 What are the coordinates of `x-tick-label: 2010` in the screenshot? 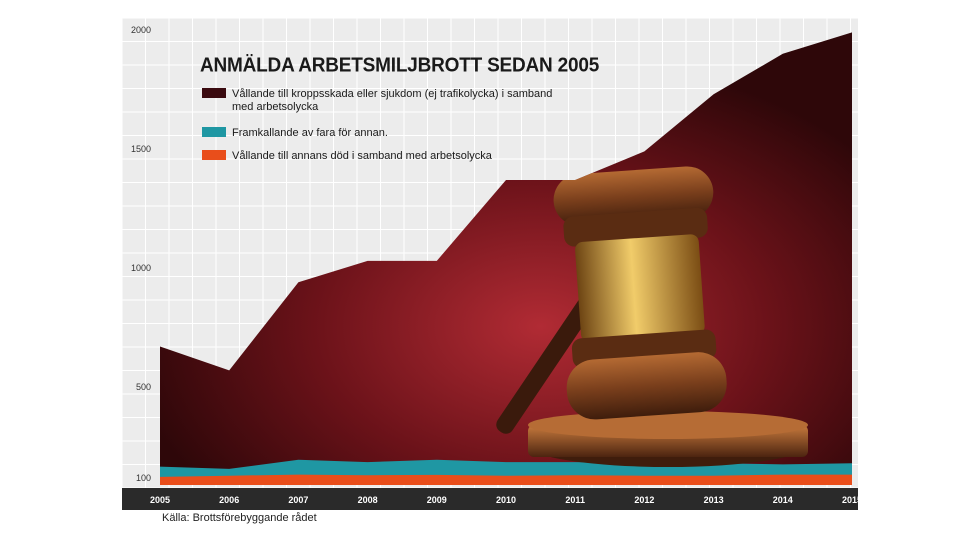 It's located at (506, 500).